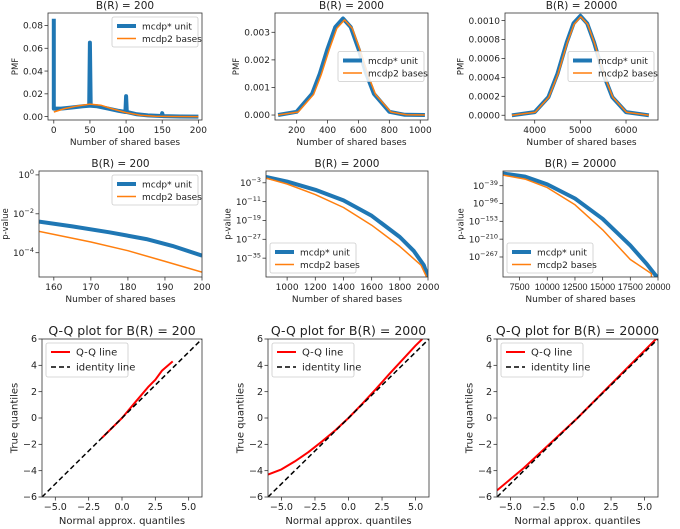 The height and width of the screenshot is (529, 680). What do you see at coordinates (121, 330) in the screenshot?
I see `chart-title: Q-Q plot for B(R) = 200` at bounding box center [121, 330].